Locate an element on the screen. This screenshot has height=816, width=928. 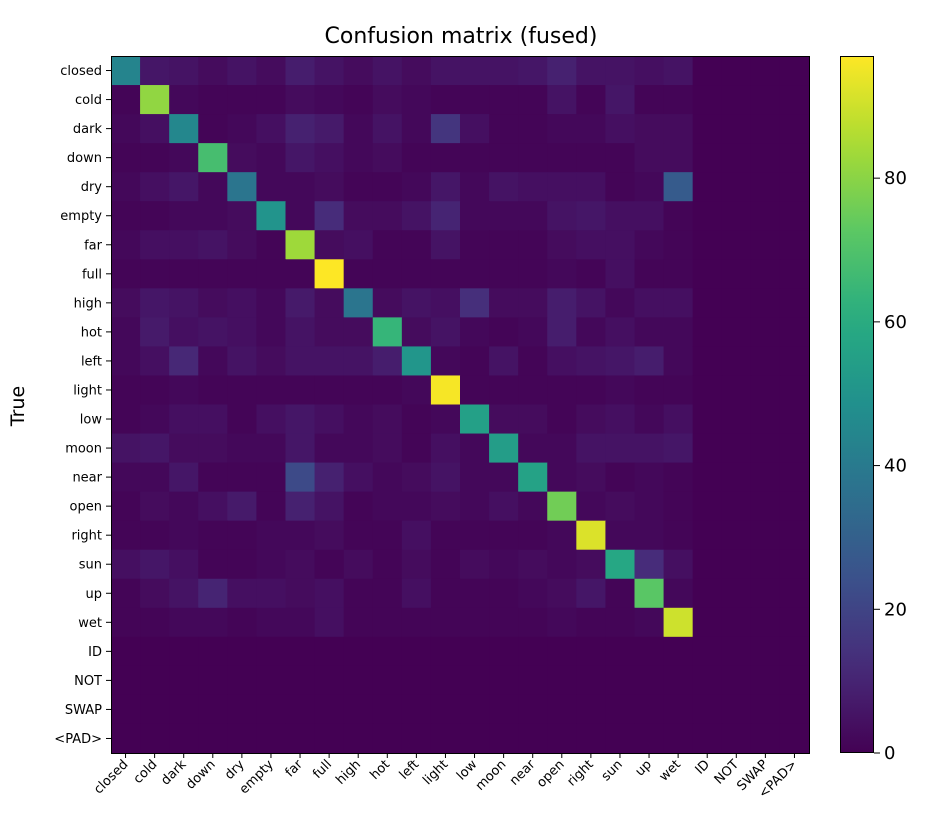
y-tick-label: closed is located at coordinates (81, 71).